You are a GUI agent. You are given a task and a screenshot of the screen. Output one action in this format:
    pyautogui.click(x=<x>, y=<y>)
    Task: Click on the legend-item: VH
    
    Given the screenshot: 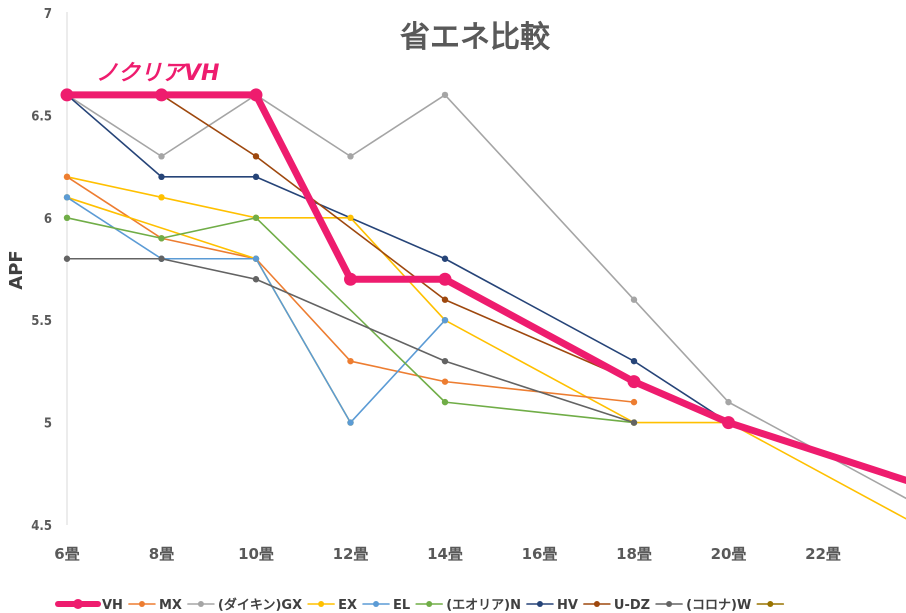 What is the action you would take?
    pyautogui.click(x=89, y=605)
    